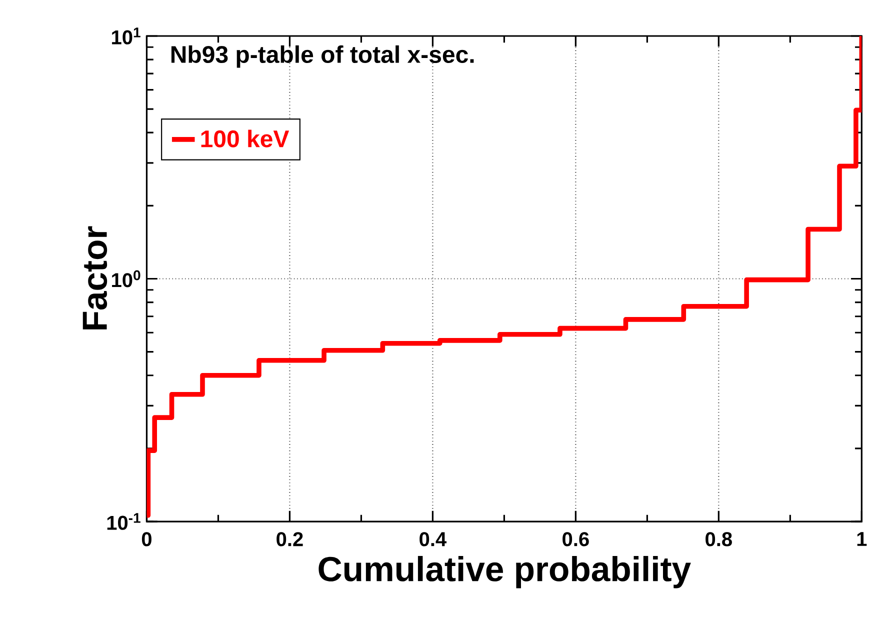 This screenshot has width=875, height=635. What do you see at coordinates (245, 139) in the screenshot?
I see `legend-label: 100 keV` at bounding box center [245, 139].